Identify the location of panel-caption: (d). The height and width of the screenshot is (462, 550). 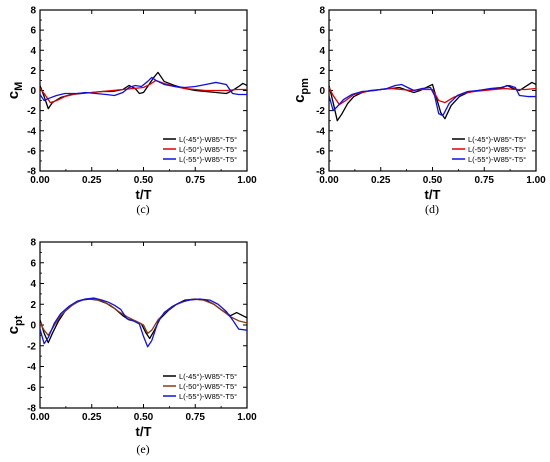
(432, 209).